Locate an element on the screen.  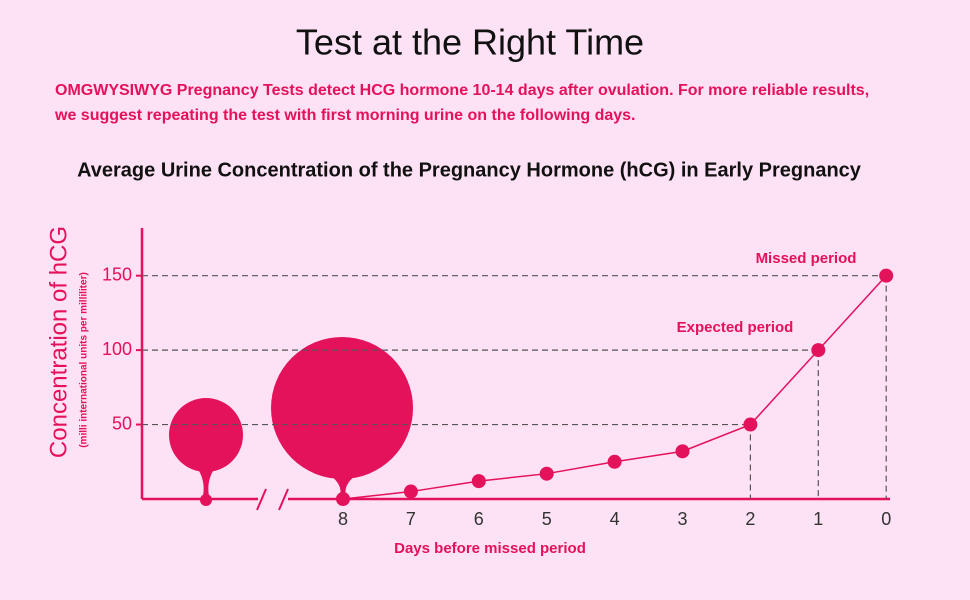
x-tick-label: 2 is located at coordinates (750, 519).